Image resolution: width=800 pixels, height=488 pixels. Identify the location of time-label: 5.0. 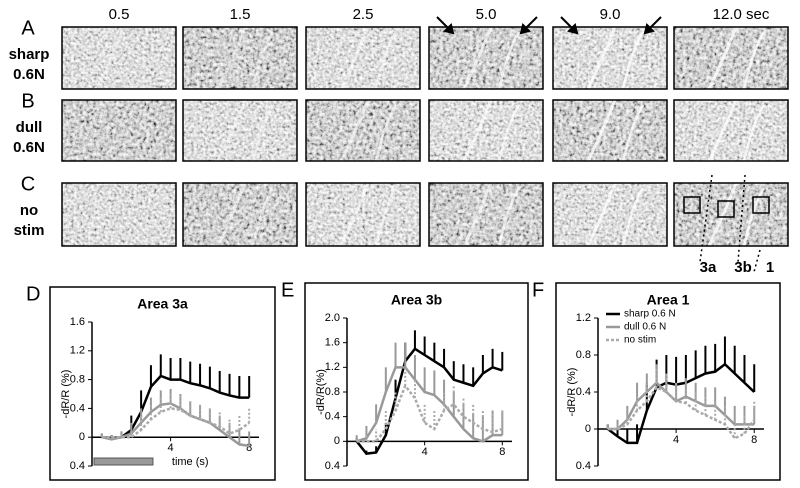
(486, 14).